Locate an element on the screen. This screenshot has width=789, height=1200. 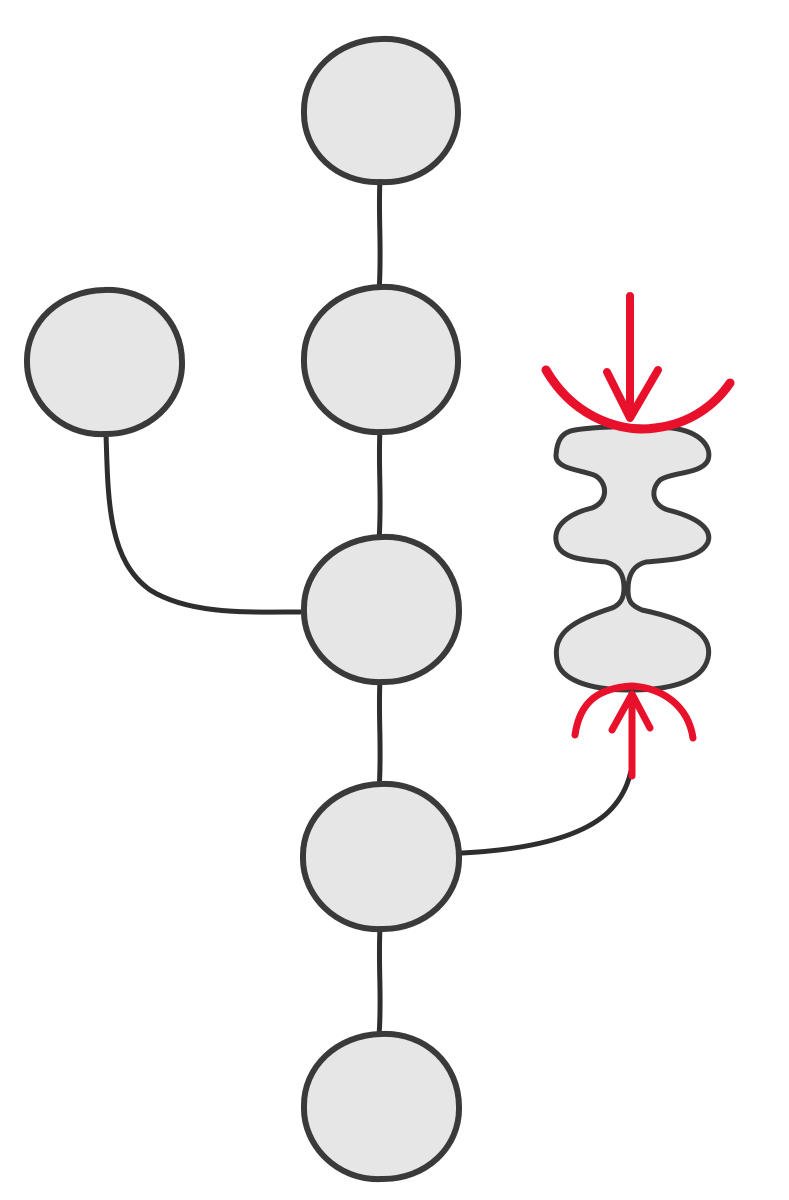
arrow-up-head-icon is located at coordinates (631, 712).